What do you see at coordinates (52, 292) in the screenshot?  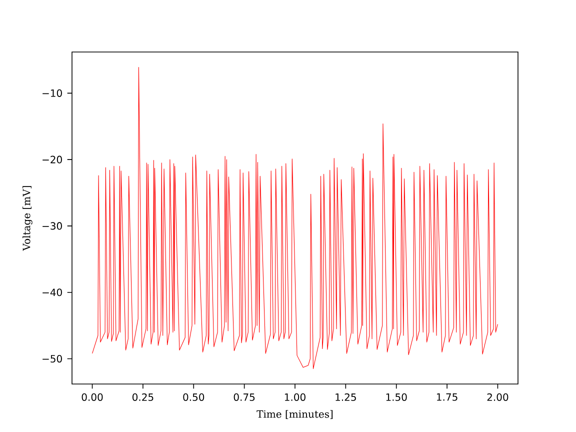 I see `y-tick-label: −40` at bounding box center [52, 292].